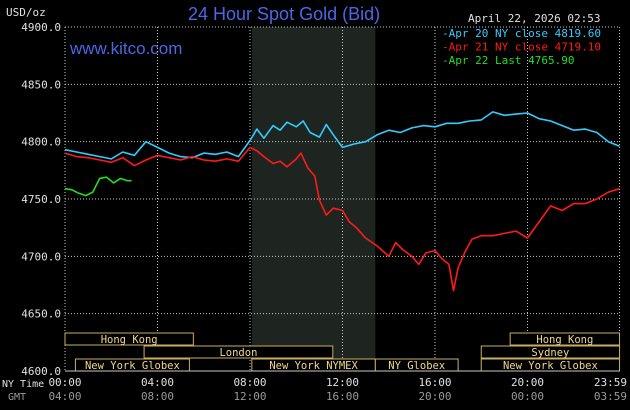 The height and width of the screenshot is (410, 630). What do you see at coordinates (41, 27) in the screenshot?
I see `y-tick-label: 4900.0` at bounding box center [41, 27].